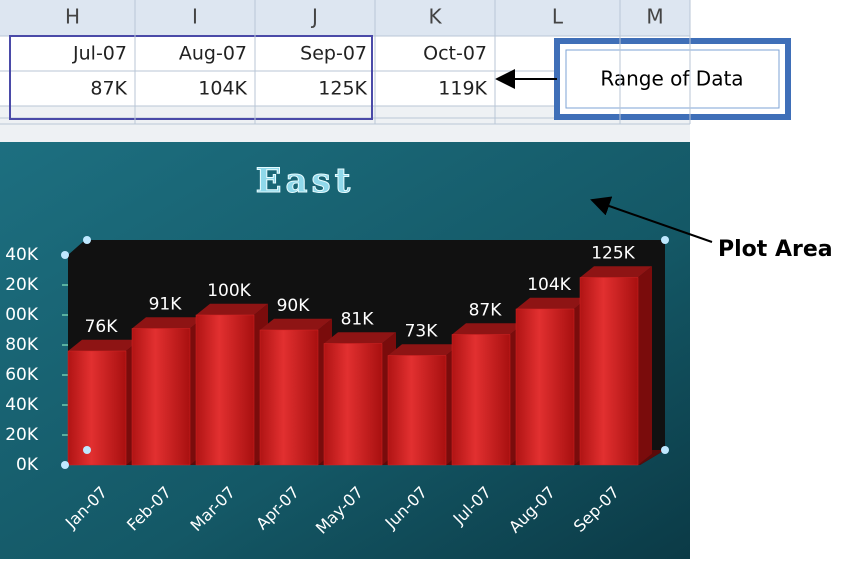 Image resolution: width=841 pixels, height=563 pixels. What do you see at coordinates (99, 54) in the screenshot?
I see `cell: Jul-07` at bounding box center [99, 54].